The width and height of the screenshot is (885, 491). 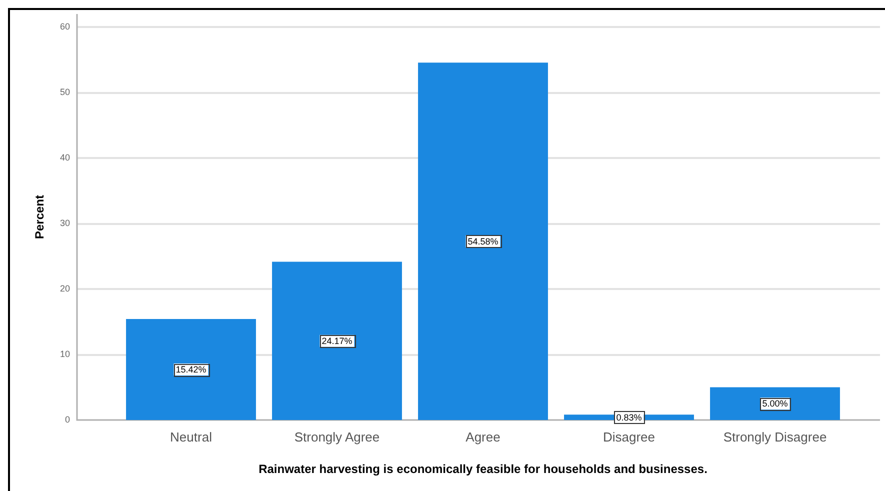 I want to click on y-axis-title: Percent, so click(x=39, y=217).